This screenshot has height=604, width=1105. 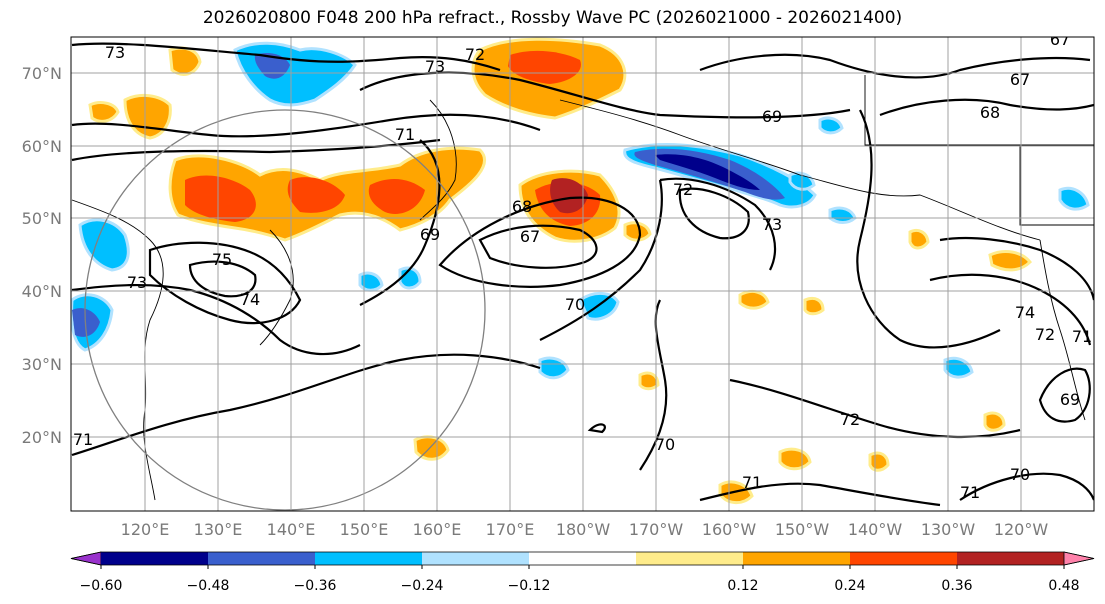 What do you see at coordinates (208, 586) in the screenshot?
I see `colorbar-tick-label: −0.48` at bounding box center [208, 586].